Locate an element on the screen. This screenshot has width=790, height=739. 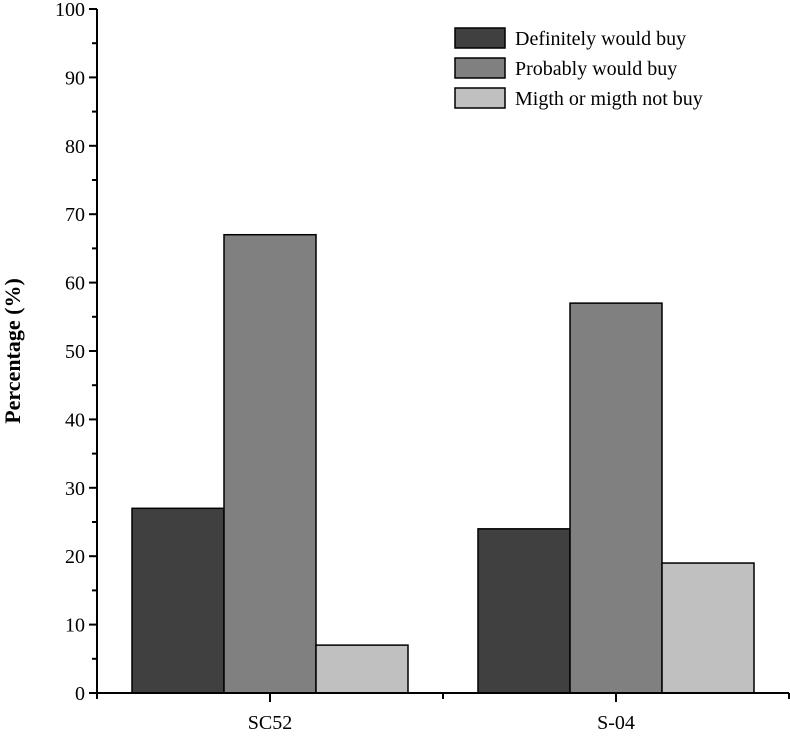
legend-label: Migth or migth not buy is located at coordinates (609, 99).